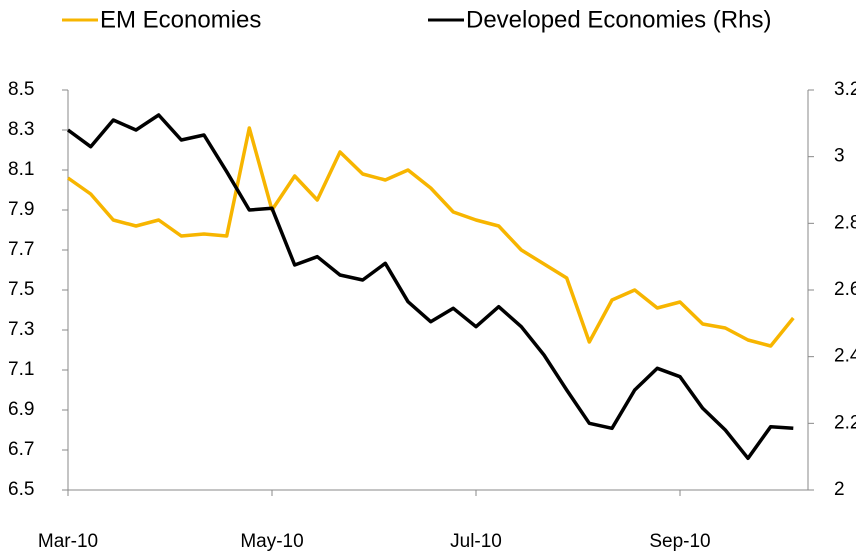 The image size is (856, 560). Describe the element at coordinates (21, 409) in the screenshot. I see `y-tick-label: 6.9` at that location.